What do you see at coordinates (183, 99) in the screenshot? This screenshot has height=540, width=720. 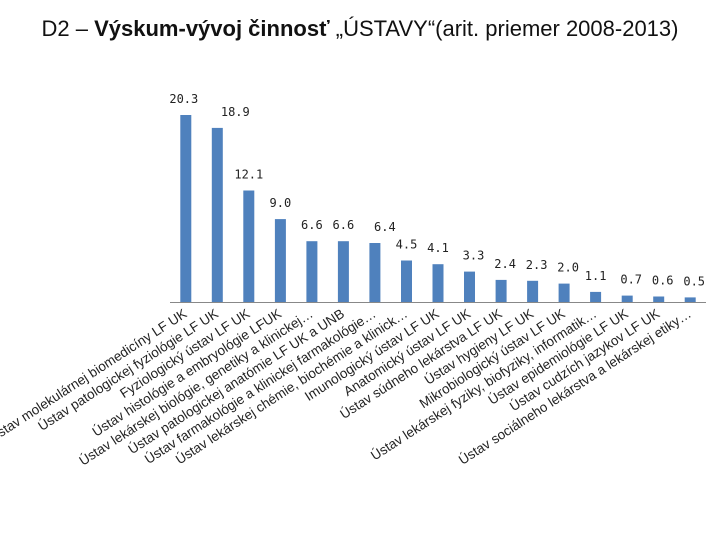 I see `data-label: 20.3` at bounding box center [183, 99].